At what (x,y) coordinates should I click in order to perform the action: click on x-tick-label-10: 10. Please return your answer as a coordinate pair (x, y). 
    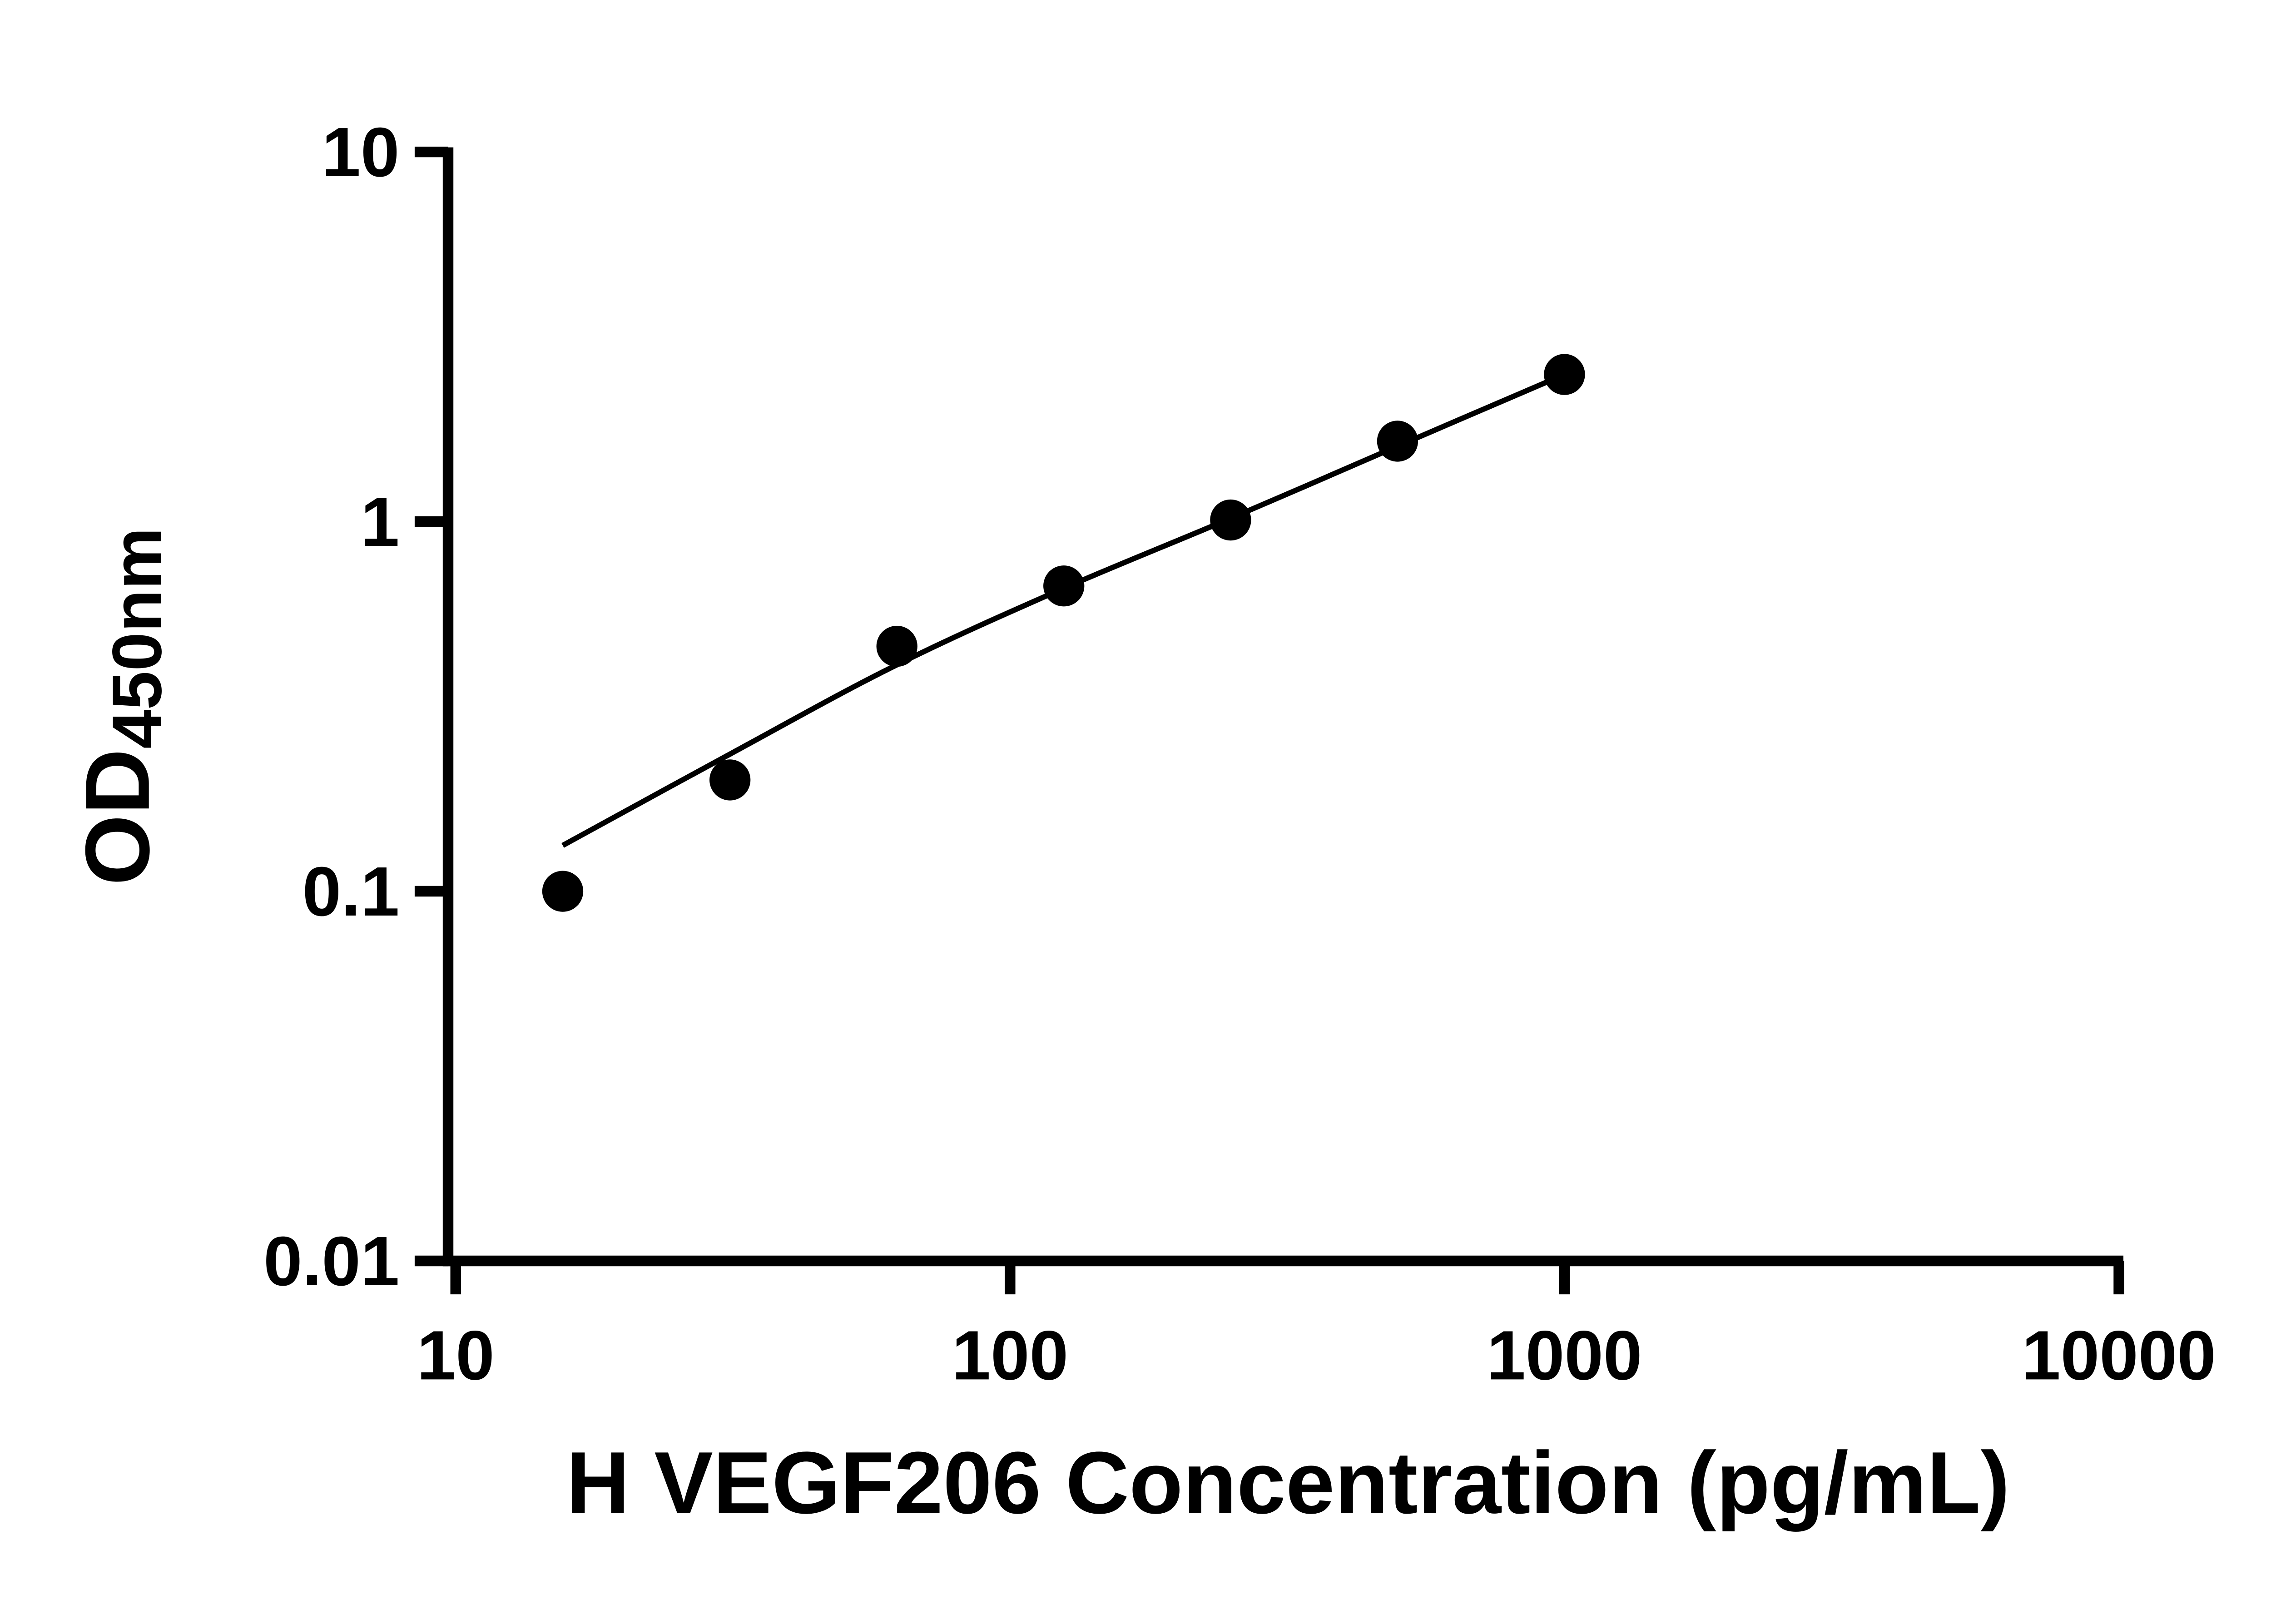
    Looking at the image, I should click on (456, 1355).